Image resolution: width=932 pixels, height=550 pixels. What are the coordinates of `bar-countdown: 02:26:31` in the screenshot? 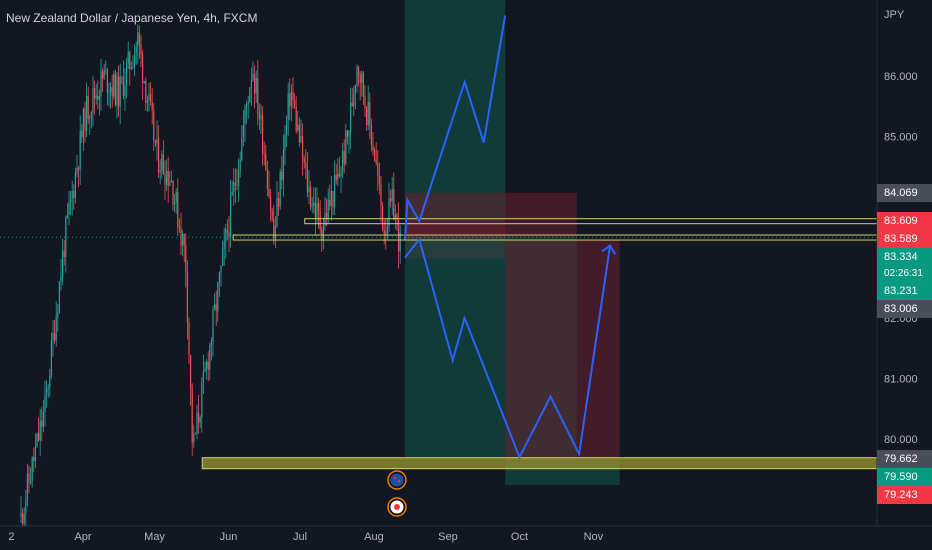 It's located at (904, 273).